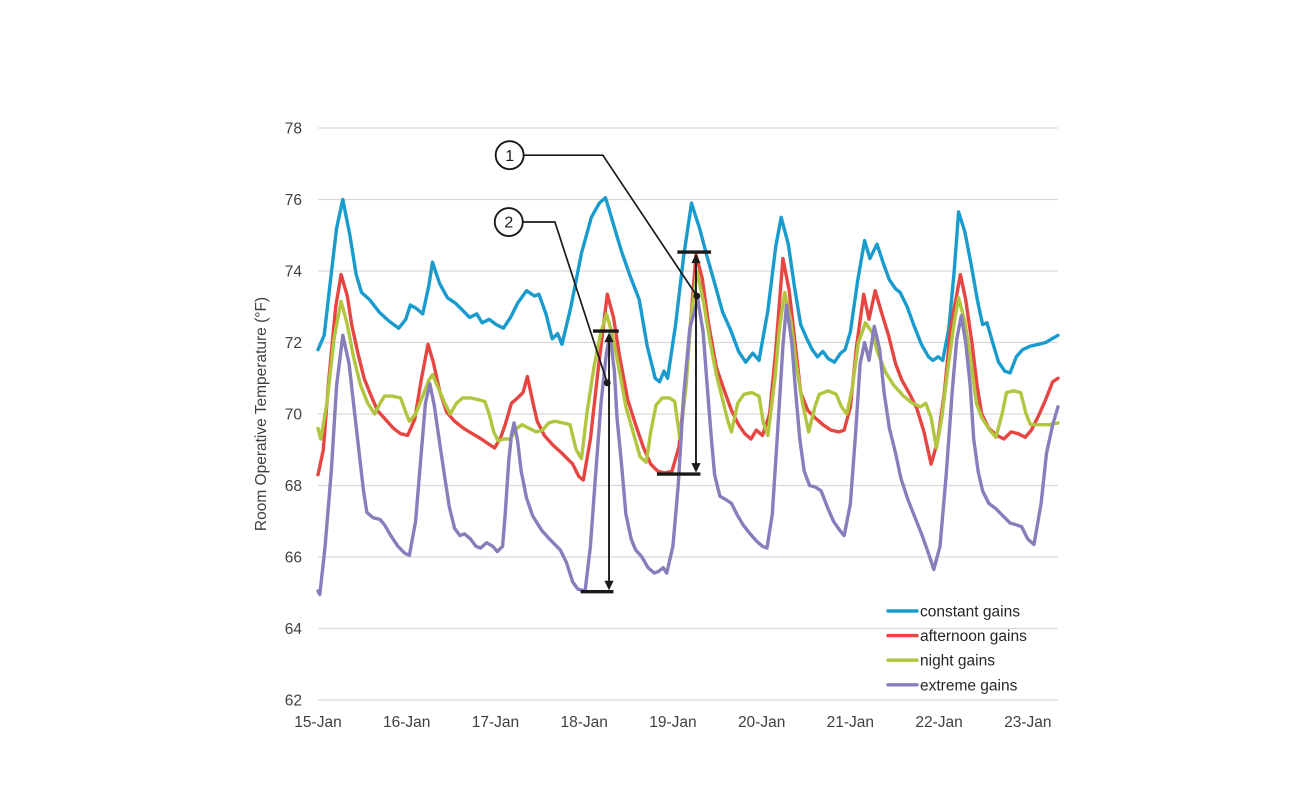 This screenshot has height=787, width=1300. Describe the element at coordinates (317, 722) in the screenshot. I see `x-tick-label: 15-Jan` at that location.